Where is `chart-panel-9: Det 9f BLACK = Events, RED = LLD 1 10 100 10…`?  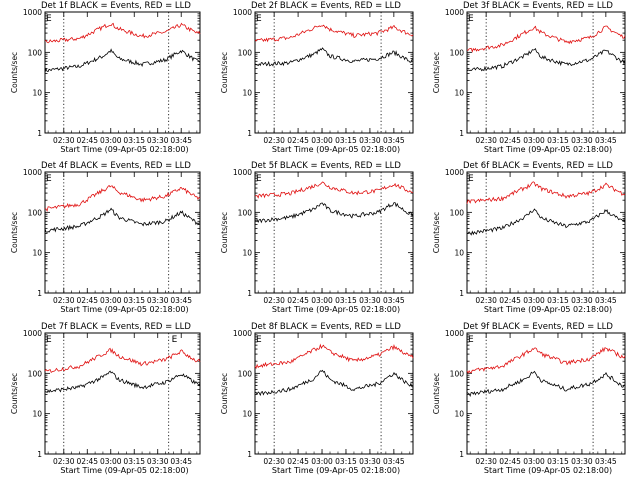 chart-panel-9: Det 9f BLACK = Events, RED = LLD 1 10 100 10… is located at coordinates (529, 398).